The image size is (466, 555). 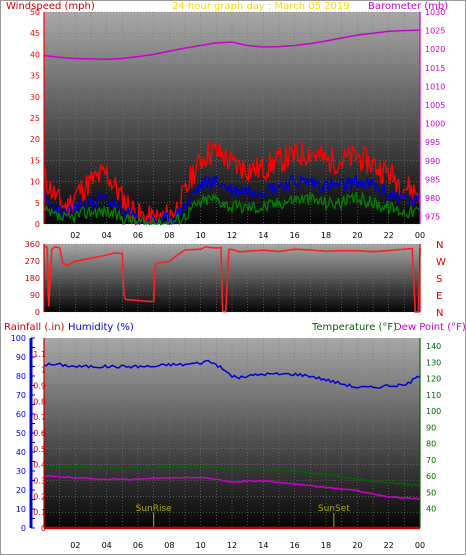 What do you see at coordinates (34, 327) in the screenshot?
I see `rainfall-label: Rainfall (.in)` at bounding box center [34, 327].